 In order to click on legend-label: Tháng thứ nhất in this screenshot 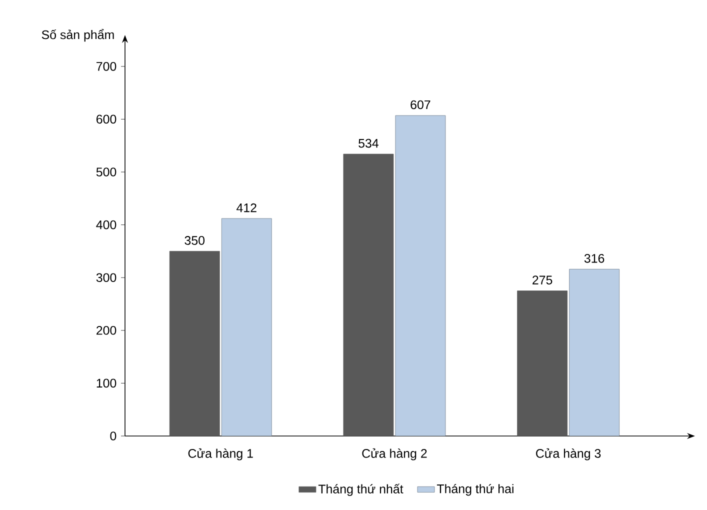, I will do `click(361, 490)`.